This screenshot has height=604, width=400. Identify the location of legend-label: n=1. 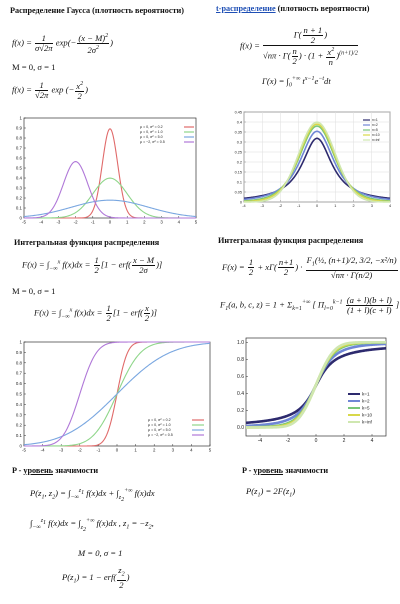
(375, 120).